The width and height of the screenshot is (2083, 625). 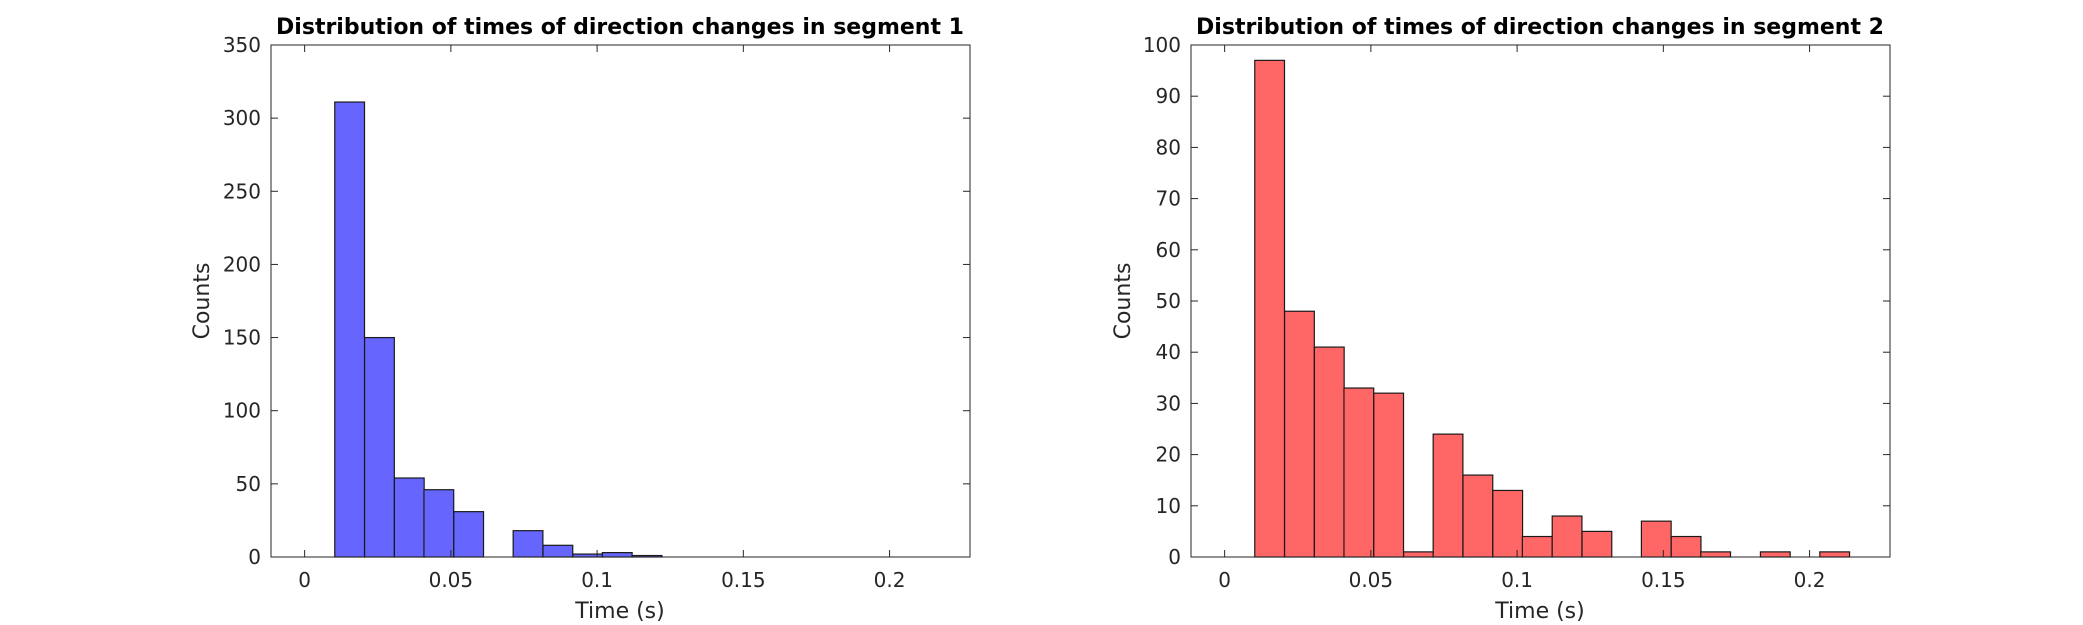 What do you see at coordinates (242, 45) in the screenshot?
I see `y-tick-label: 350` at bounding box center [242, 45].